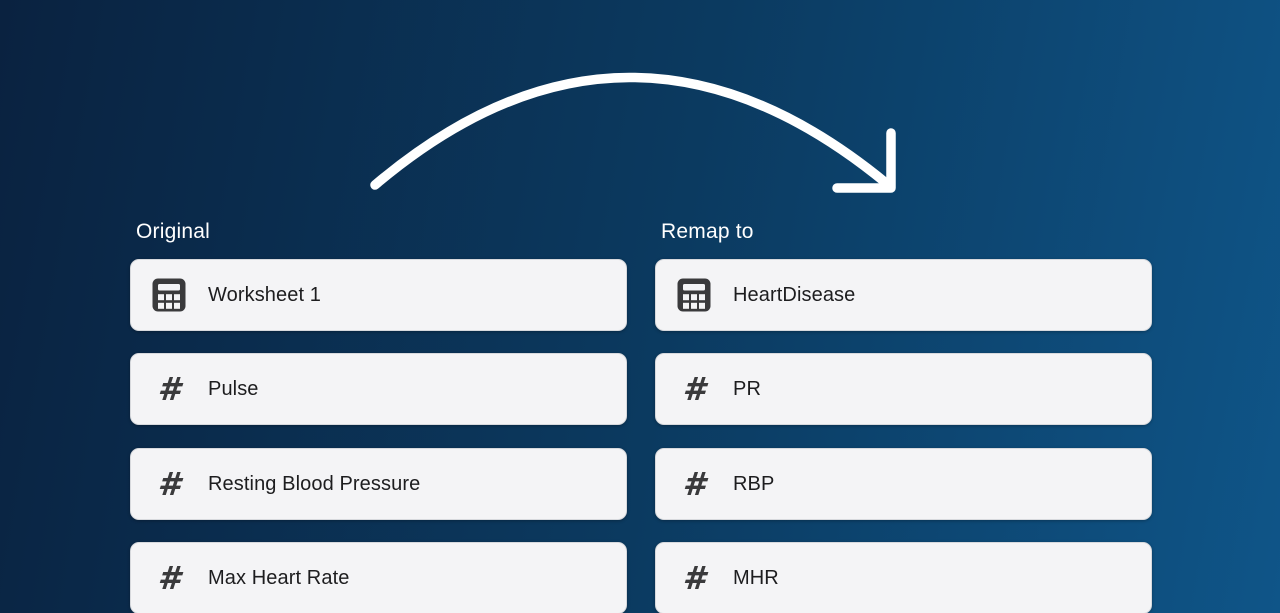 The height and width of the screenshot is (613, 1280). What do you see at coordinates (903, 577) in the screenshot?
I see `field-card-remap-mhr: # MHR` at bounding box center [903, 577].